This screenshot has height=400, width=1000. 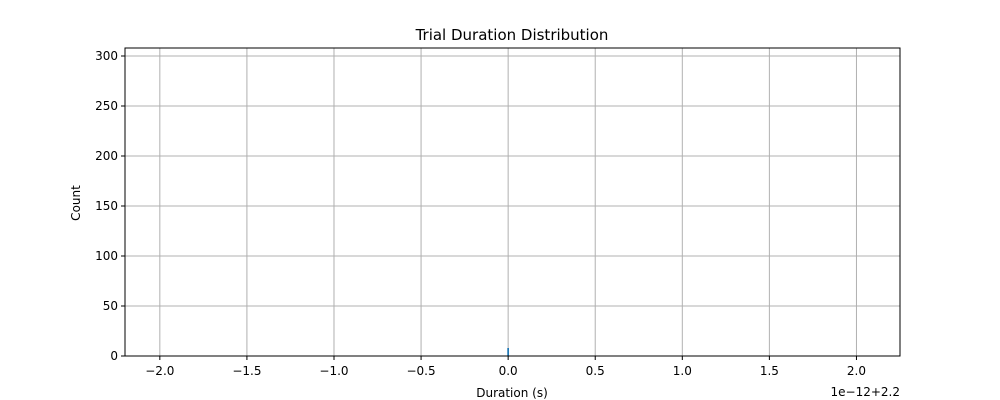 What do you see at coordinates (246, 371) in the screenshot?
I see `x-tick-label: −1.5` at bounding box center [246, 371].